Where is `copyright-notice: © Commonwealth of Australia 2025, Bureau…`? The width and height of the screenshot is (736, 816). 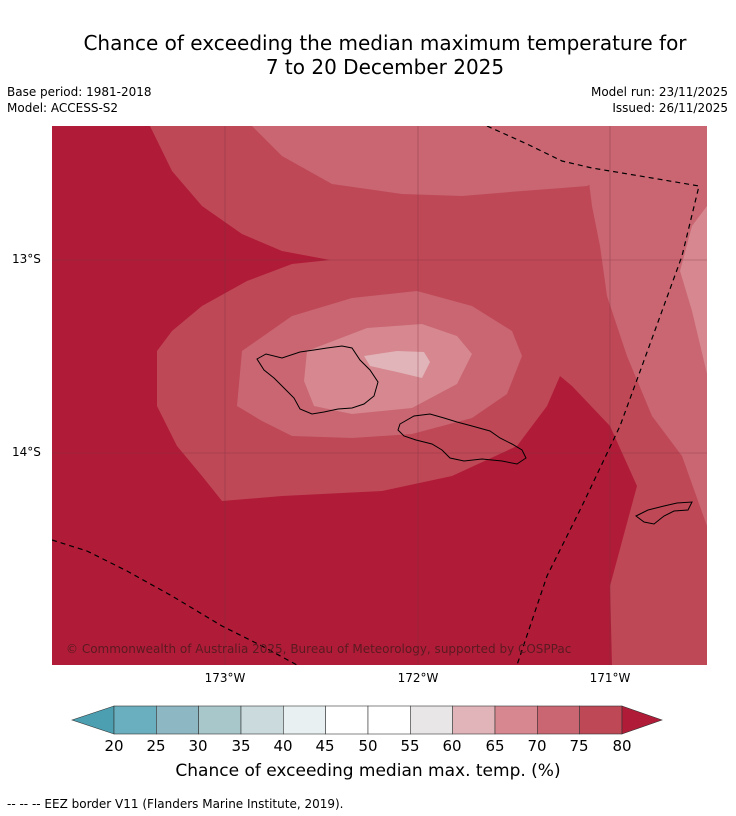 copyright-notice: © Commonwealth of Australia 2025, Bureau… is located at coordinates (319, 649).